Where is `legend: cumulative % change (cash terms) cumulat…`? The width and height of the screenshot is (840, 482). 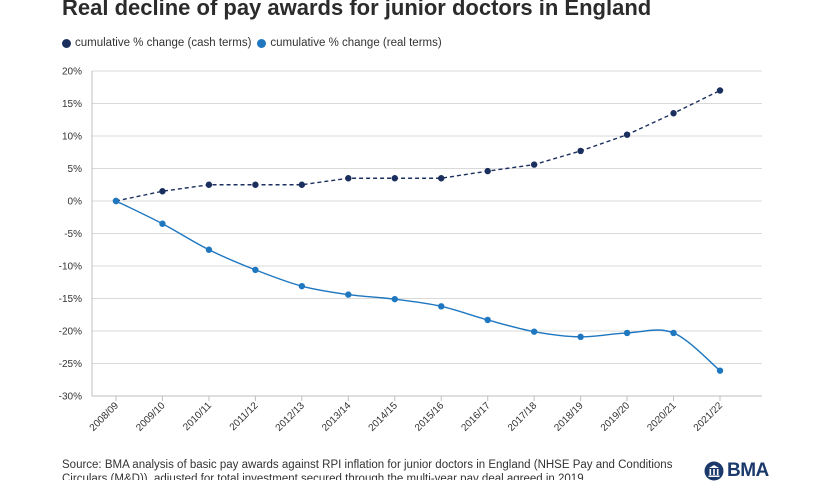 legend: cumulative % change (cash terms) cumulat… is located at coordinates (255, 43).